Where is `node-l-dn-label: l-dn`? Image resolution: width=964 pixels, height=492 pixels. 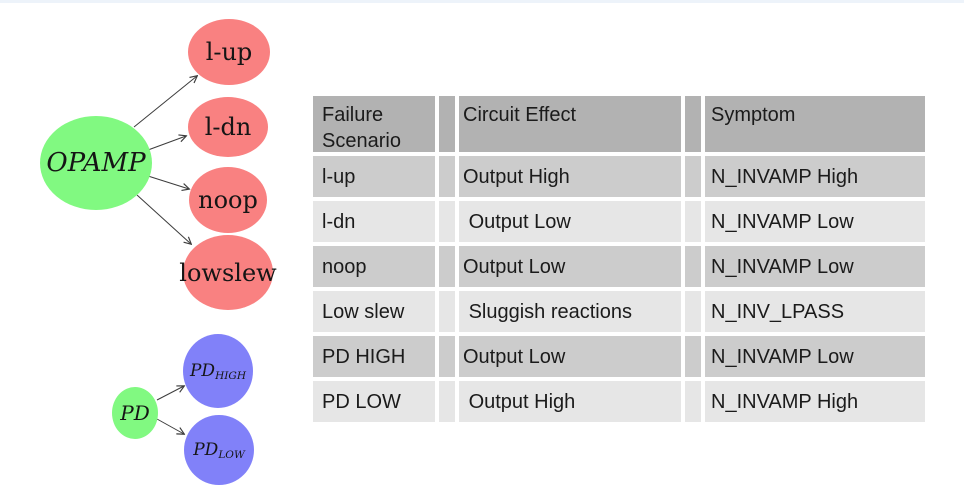 node-l-dn-label: l-dn is located at coordinates (228, 127).